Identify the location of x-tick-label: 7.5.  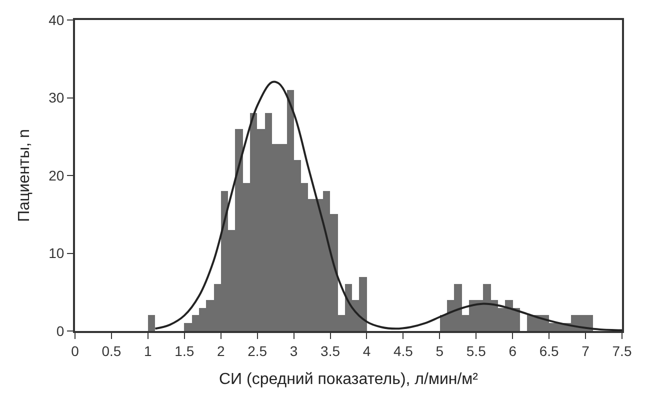
(622, 350).